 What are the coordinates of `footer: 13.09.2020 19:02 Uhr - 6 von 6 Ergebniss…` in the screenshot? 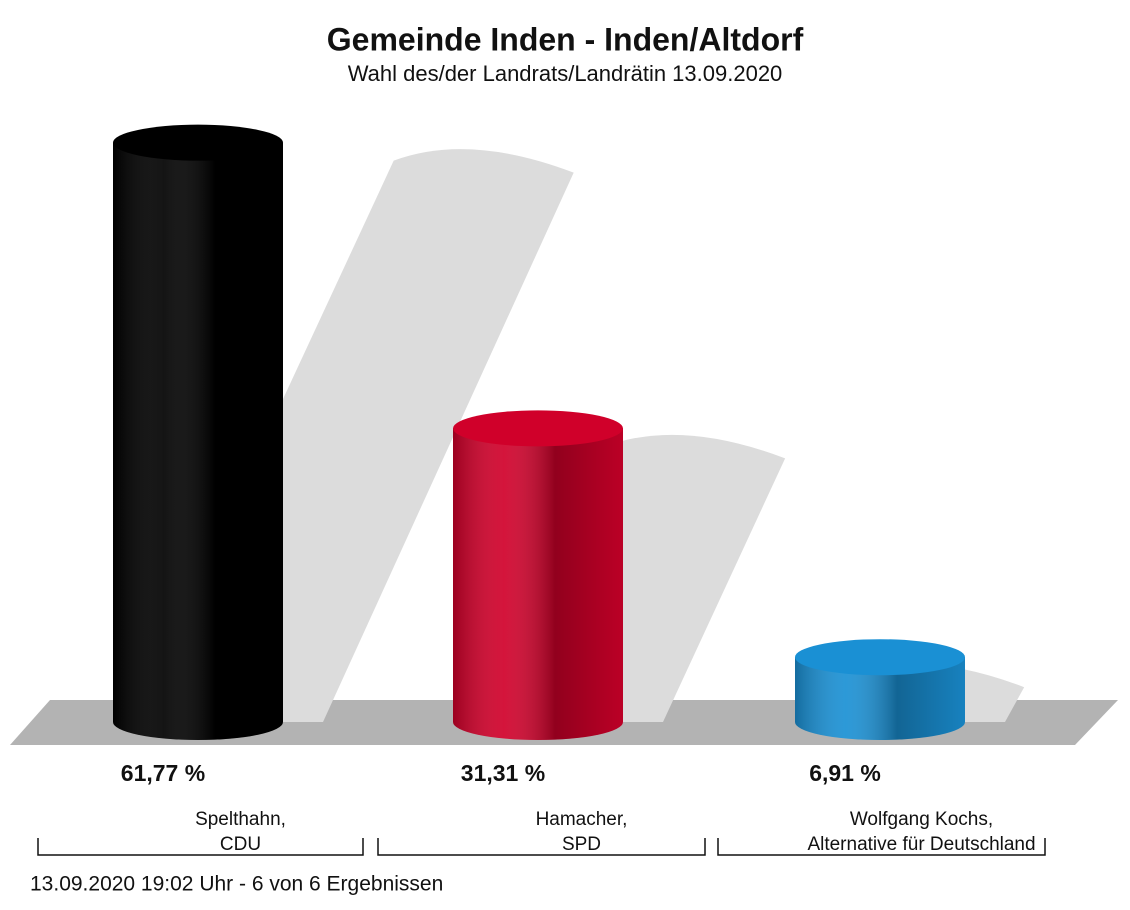 It's located at (236, 884).